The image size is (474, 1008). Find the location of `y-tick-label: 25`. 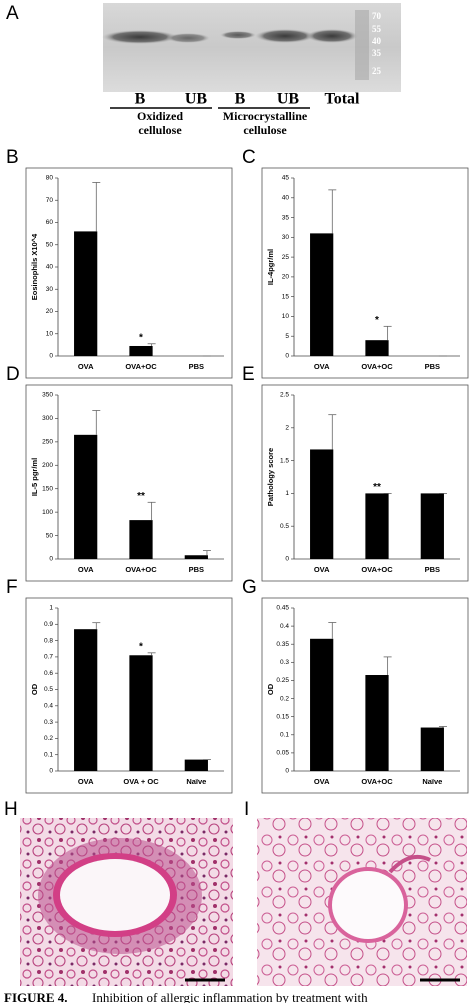

y-tick-label: 25 is located at coordinates (286, 257).